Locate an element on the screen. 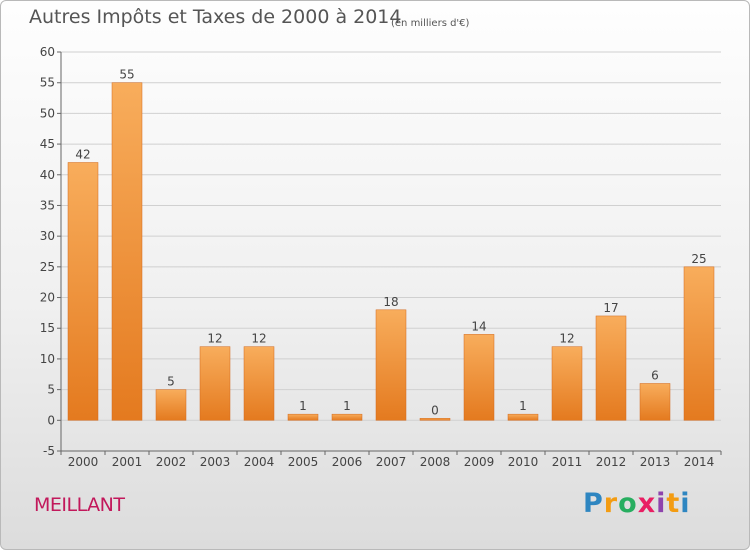  y-tick-label: 30 is located at coordinates (47, 236).